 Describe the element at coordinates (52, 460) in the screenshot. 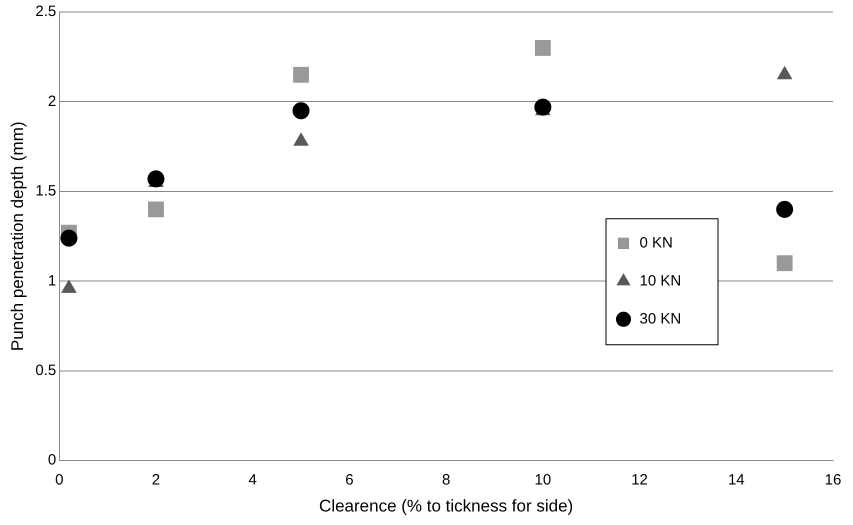

I see `y-tick-label: 0` at that location.